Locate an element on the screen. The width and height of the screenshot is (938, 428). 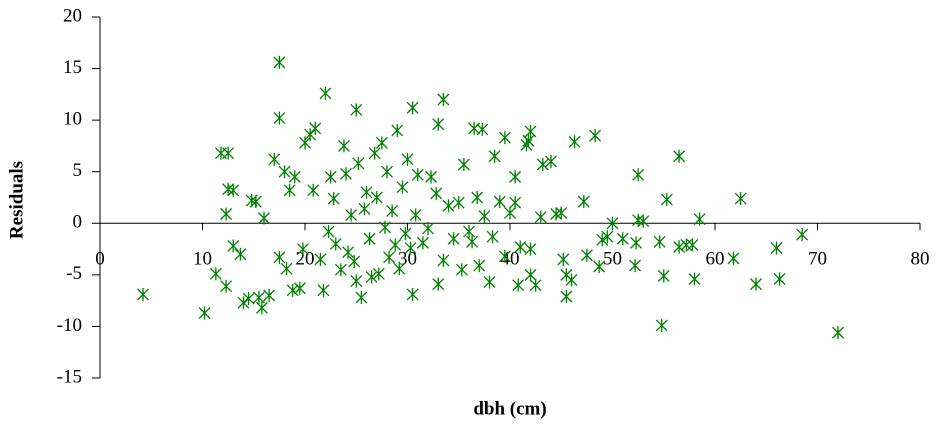
x-tick-label: 70 is located at coordinates (817, 259).